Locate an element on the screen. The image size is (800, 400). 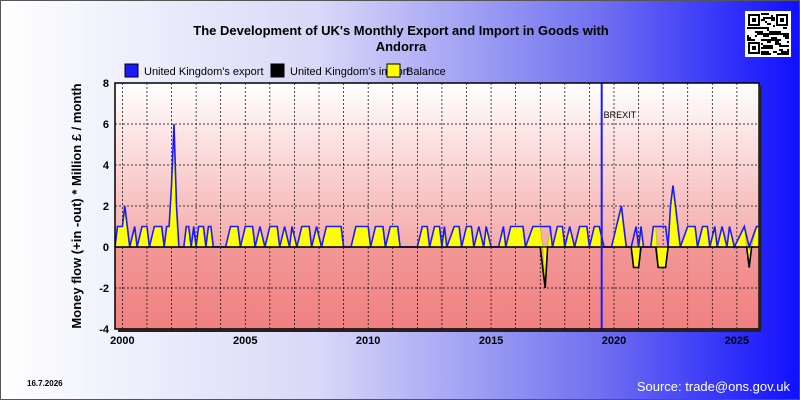
y-tick-label: 0 is located at coordinates (106, 248).